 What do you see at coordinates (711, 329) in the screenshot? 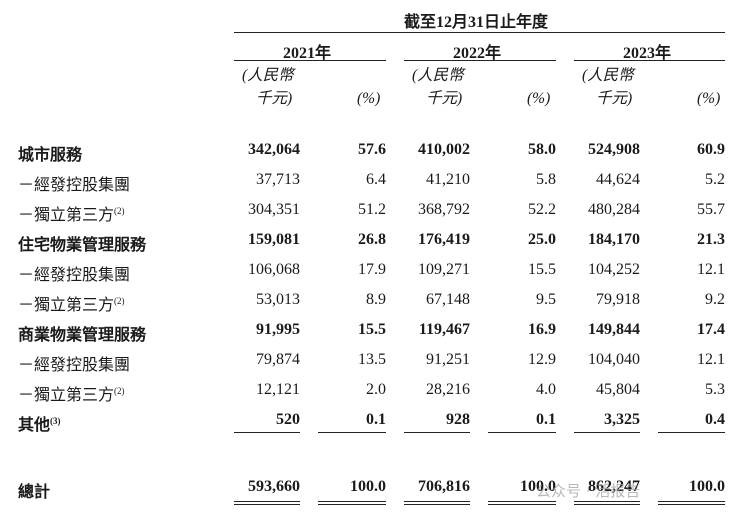
I see `percent-cell: 17.4` at bounding box center [711, 329].